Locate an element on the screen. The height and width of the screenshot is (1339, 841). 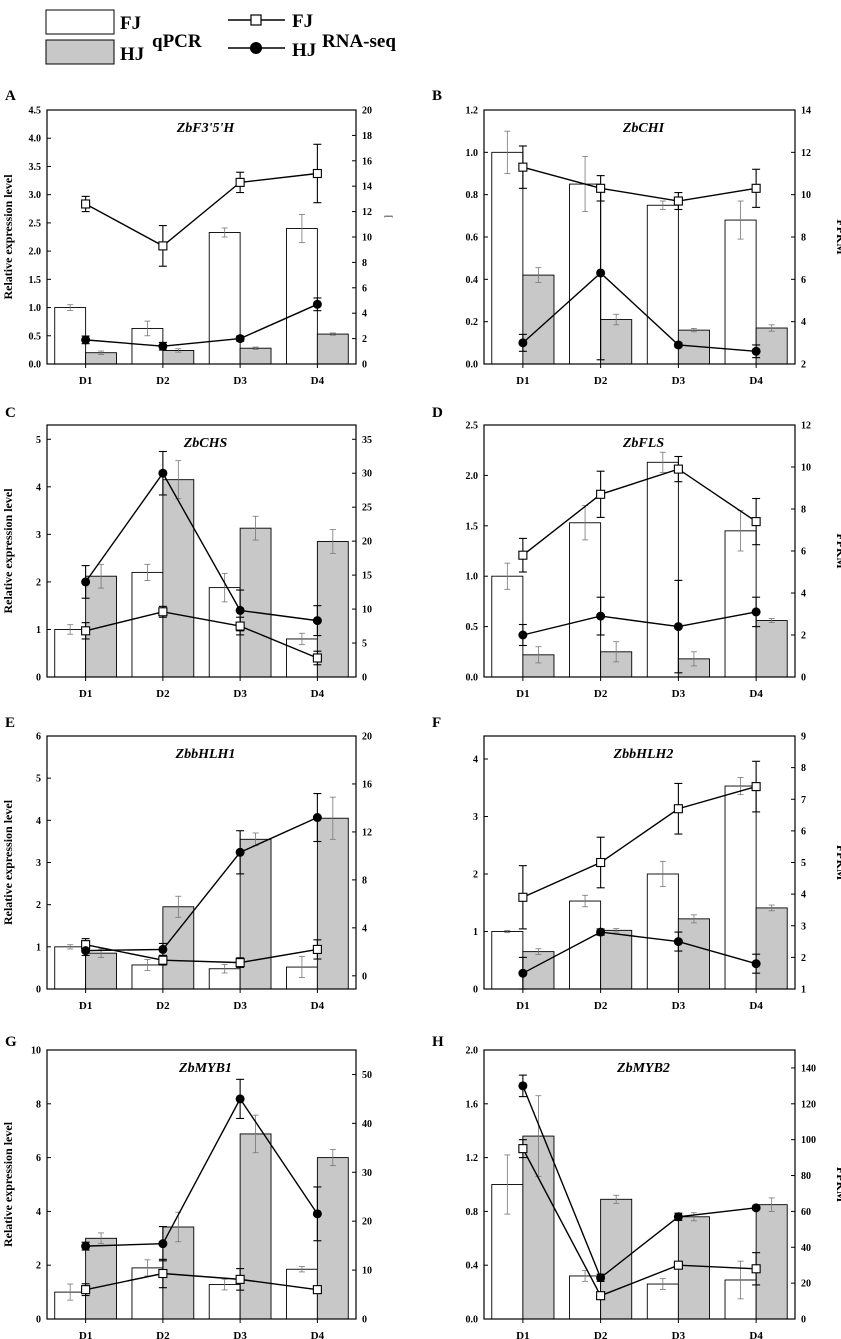
marker-rnaseq-hj-f-d4 is located at coordinates (756, 964).